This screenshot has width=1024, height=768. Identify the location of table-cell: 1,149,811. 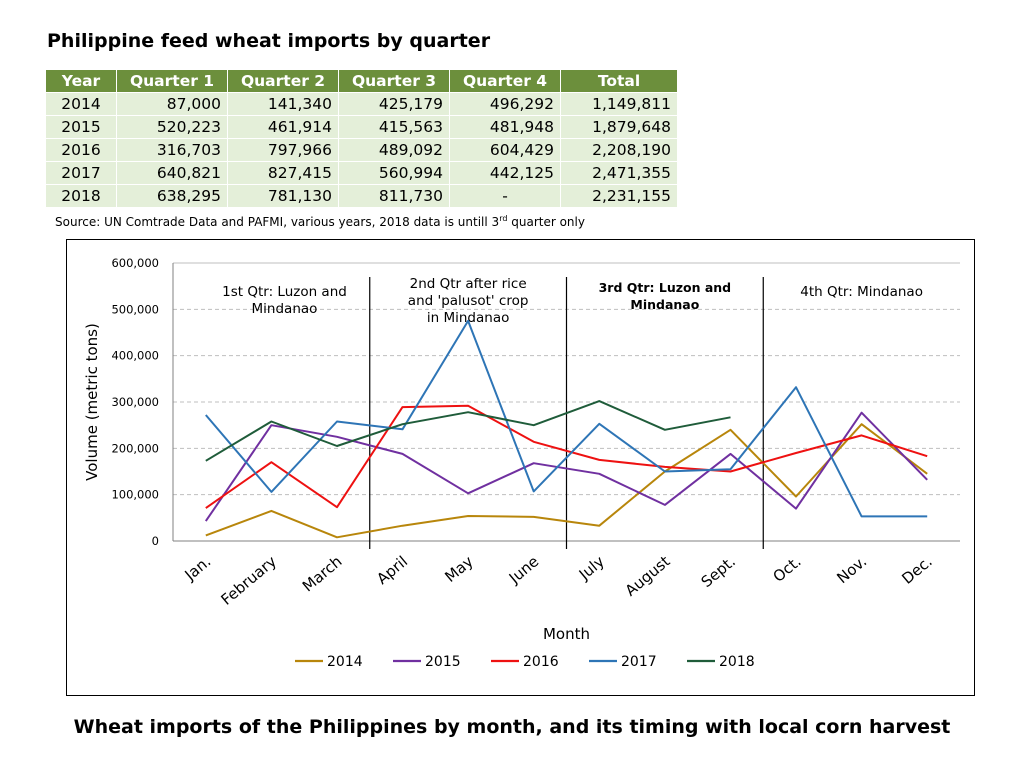
(619, 104).